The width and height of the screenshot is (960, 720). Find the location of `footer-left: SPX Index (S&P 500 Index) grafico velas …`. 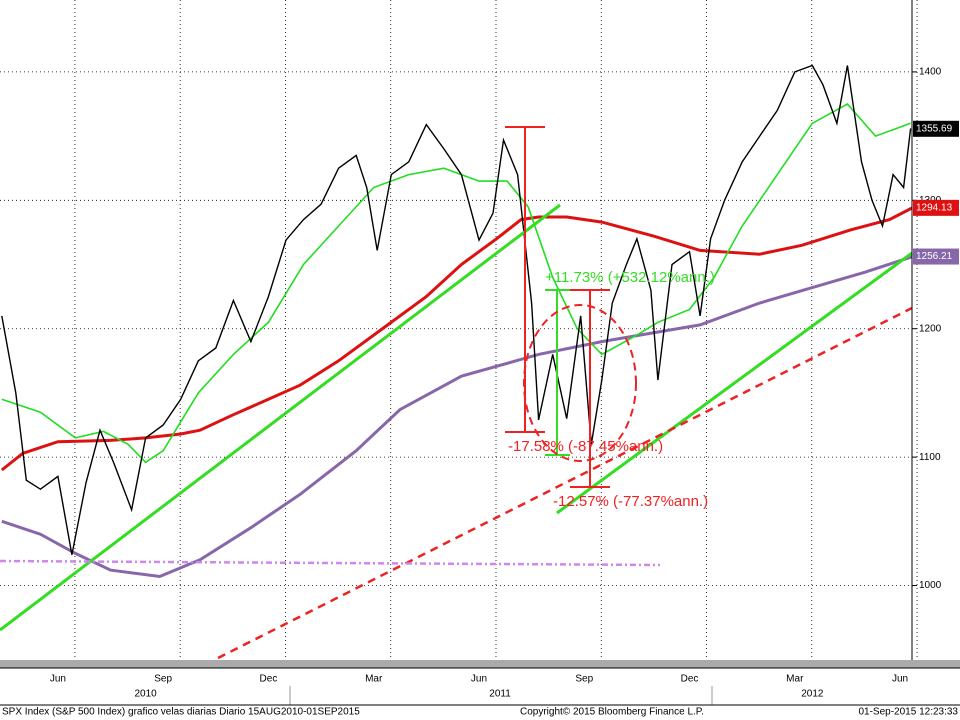

footer-left: SPX Index (S&P 500 Index) grafico velas … is located at coordinates (181, 712).